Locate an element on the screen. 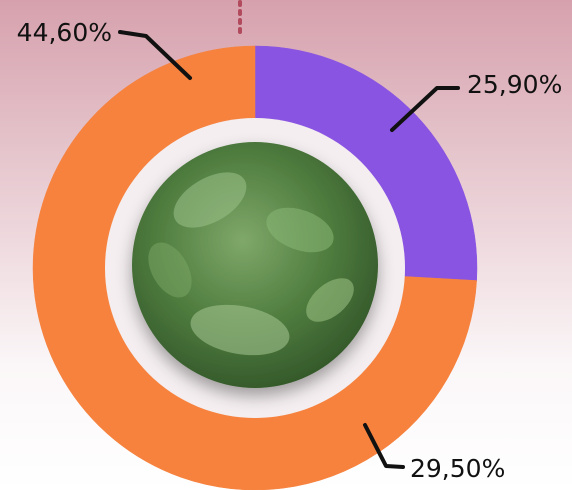  value-label: 25,90% is located at coordinates (514, 84).